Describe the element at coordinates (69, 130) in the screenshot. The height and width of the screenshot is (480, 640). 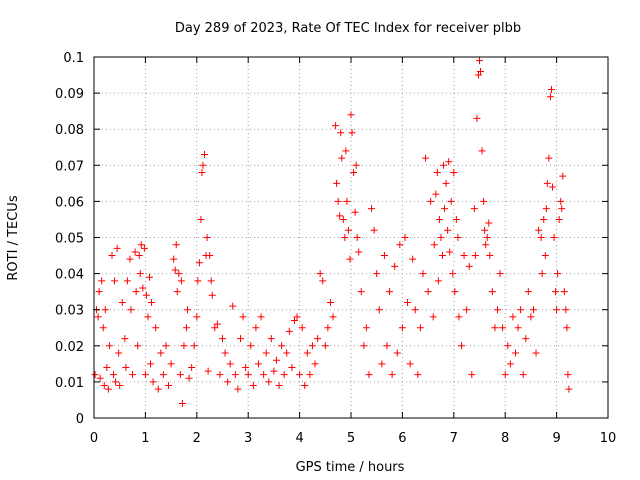
I see `y-tick-label: 0.08` at that location.